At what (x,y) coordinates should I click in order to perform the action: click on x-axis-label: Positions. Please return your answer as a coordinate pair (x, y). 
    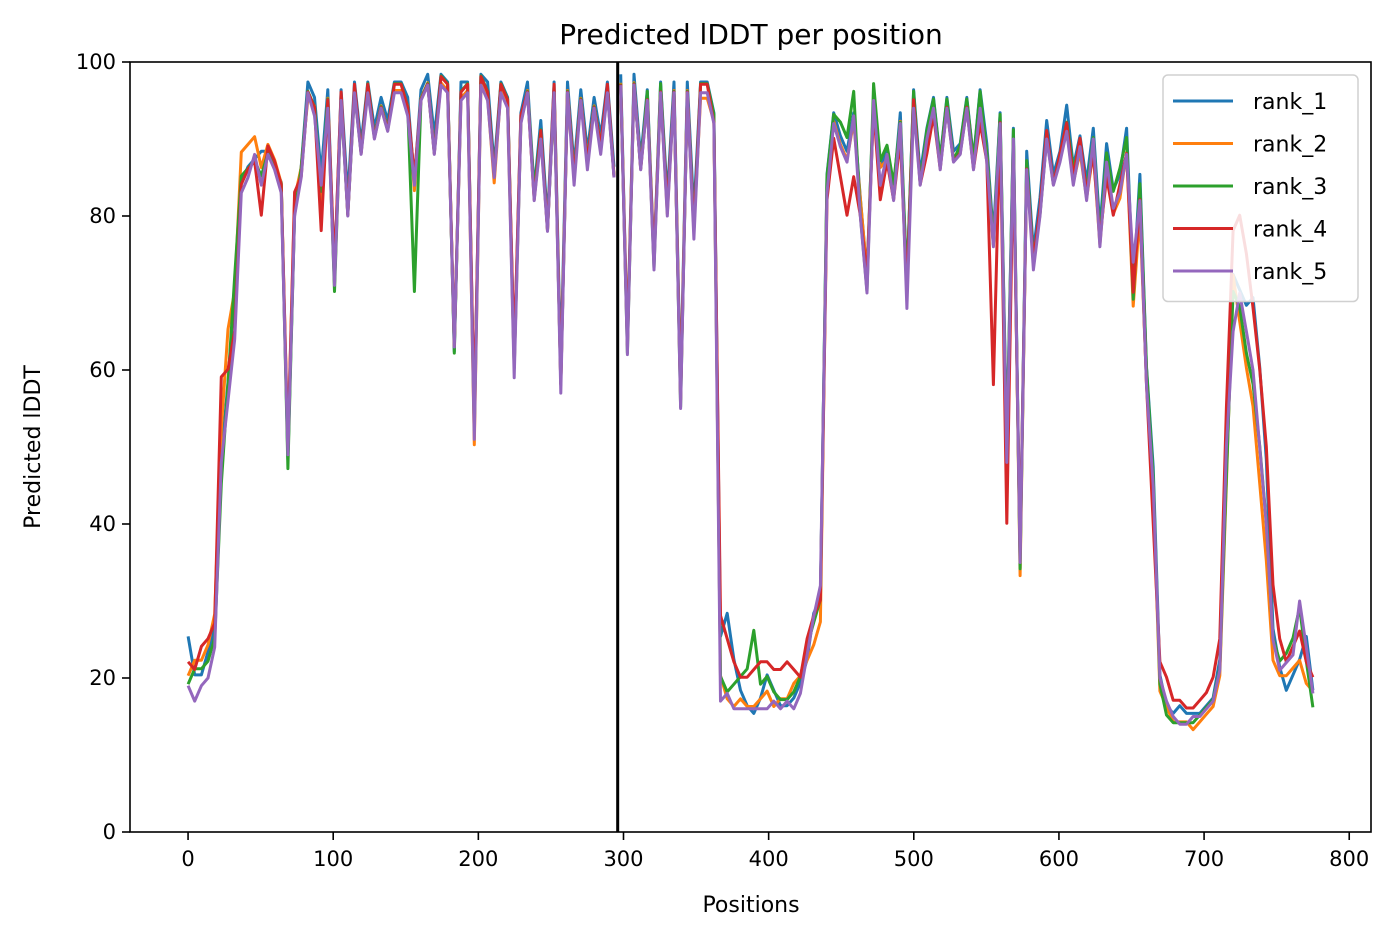
    Looking at the image, I should click on (750, 905).